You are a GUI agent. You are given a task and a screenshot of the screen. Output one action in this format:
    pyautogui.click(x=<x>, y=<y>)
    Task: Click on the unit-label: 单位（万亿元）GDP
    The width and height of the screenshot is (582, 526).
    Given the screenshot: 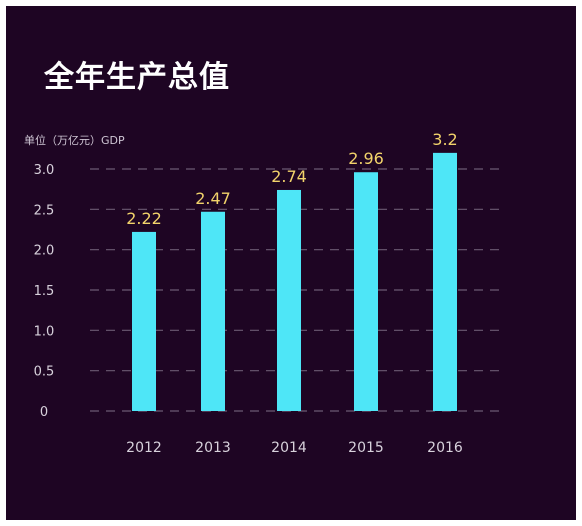 What is the action you would take?
    pyautogui.click(x=74, y=140)
    